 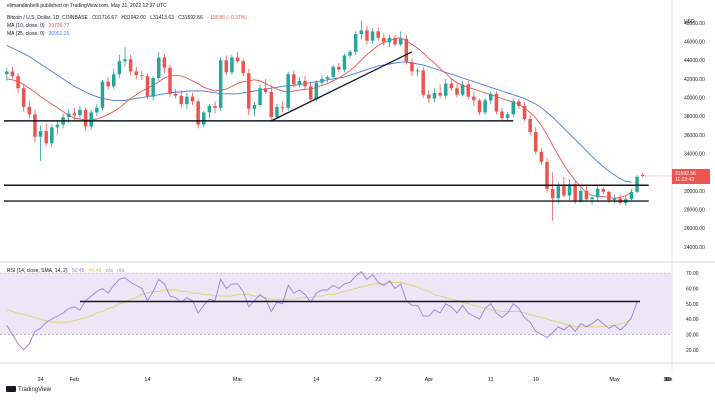 I want to click on change-value: −118.86 (−0.37%), so click(x=227, y=18).